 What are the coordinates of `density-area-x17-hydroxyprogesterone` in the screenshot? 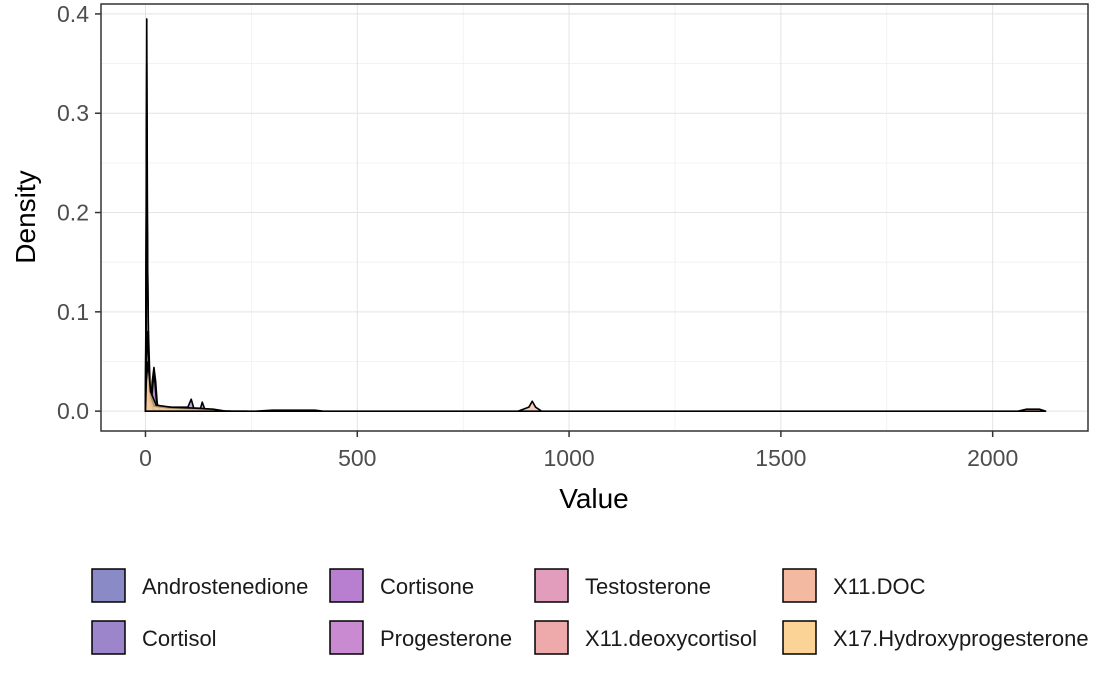 It's located at (196, 386).